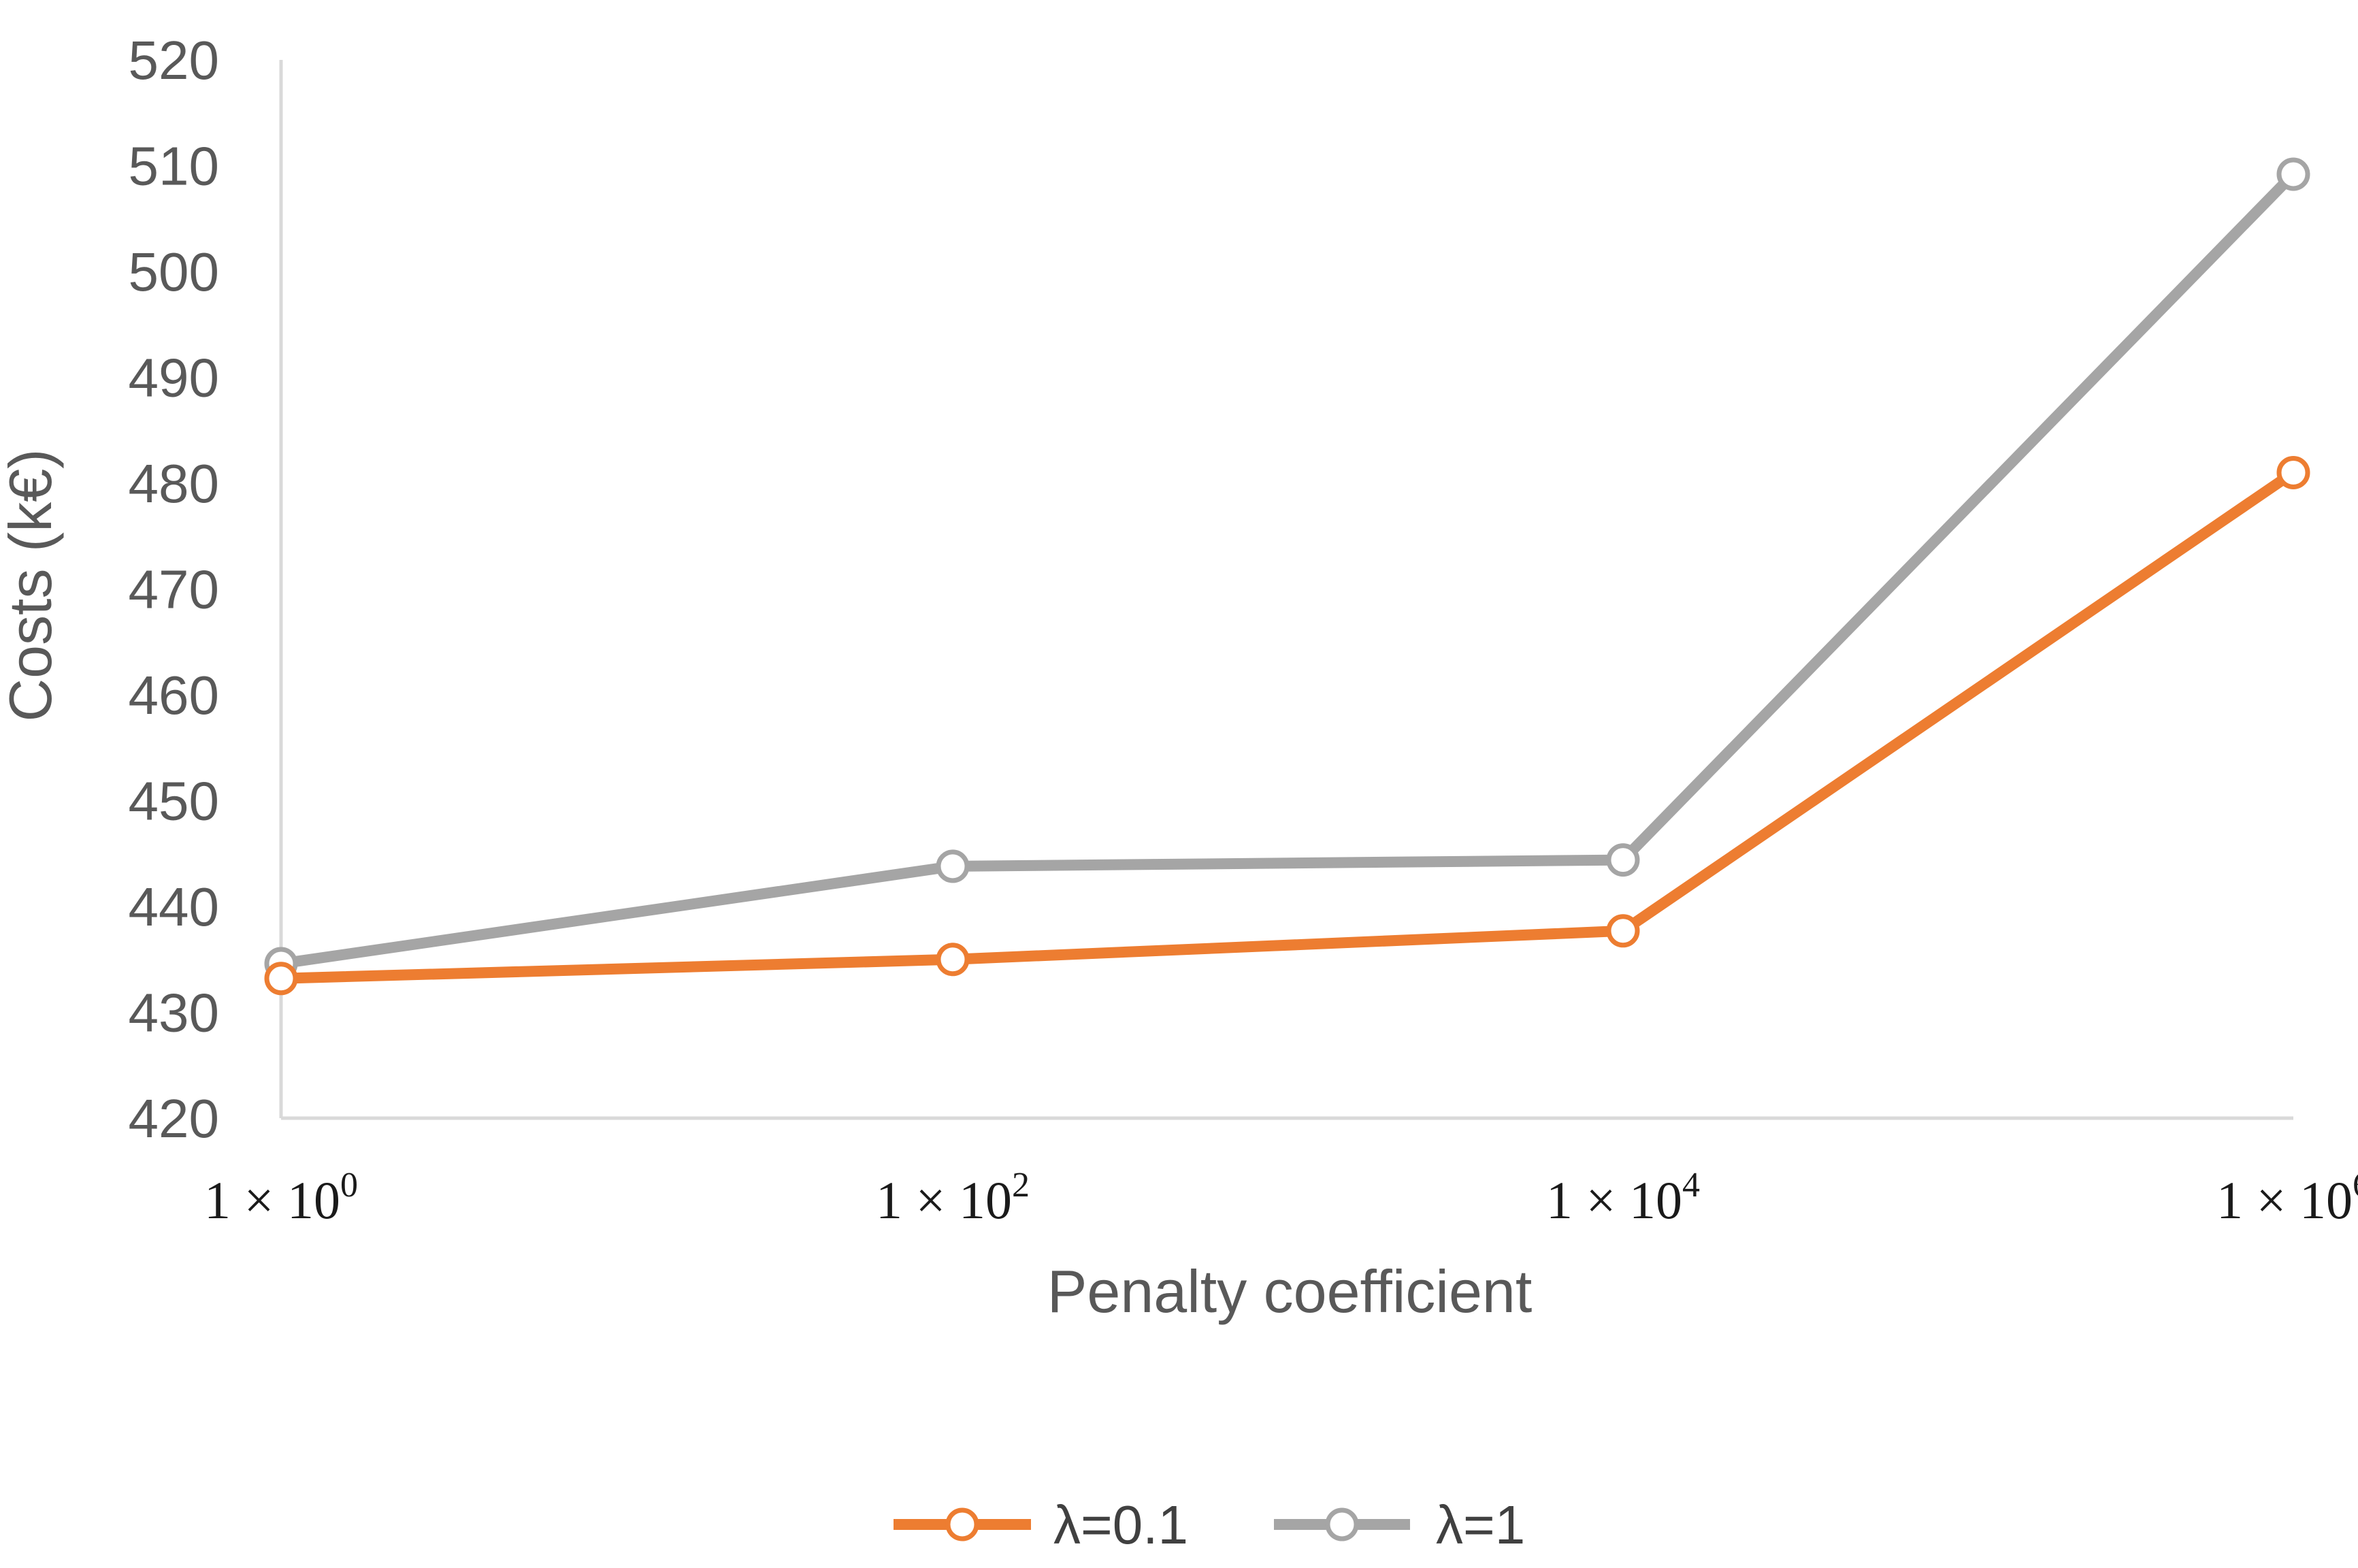 This screenshot has height=1568, width=2358. What do you see at coordinates (1120, 1524) in the screenshot?
I see `legend-label: λ=0.1` at bounding box center [1120, 1524].